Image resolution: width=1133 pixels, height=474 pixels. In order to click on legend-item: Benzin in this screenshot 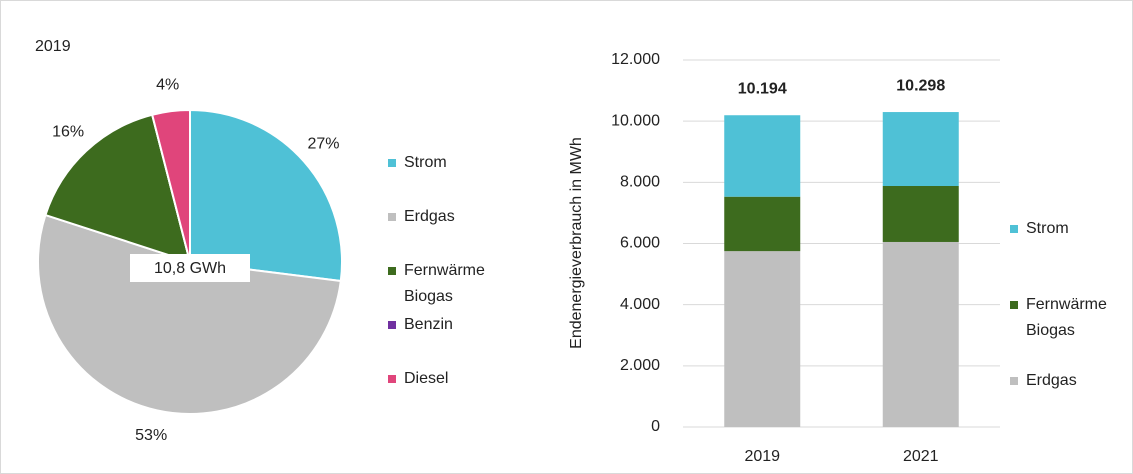, I will do `click(451, 325)`.